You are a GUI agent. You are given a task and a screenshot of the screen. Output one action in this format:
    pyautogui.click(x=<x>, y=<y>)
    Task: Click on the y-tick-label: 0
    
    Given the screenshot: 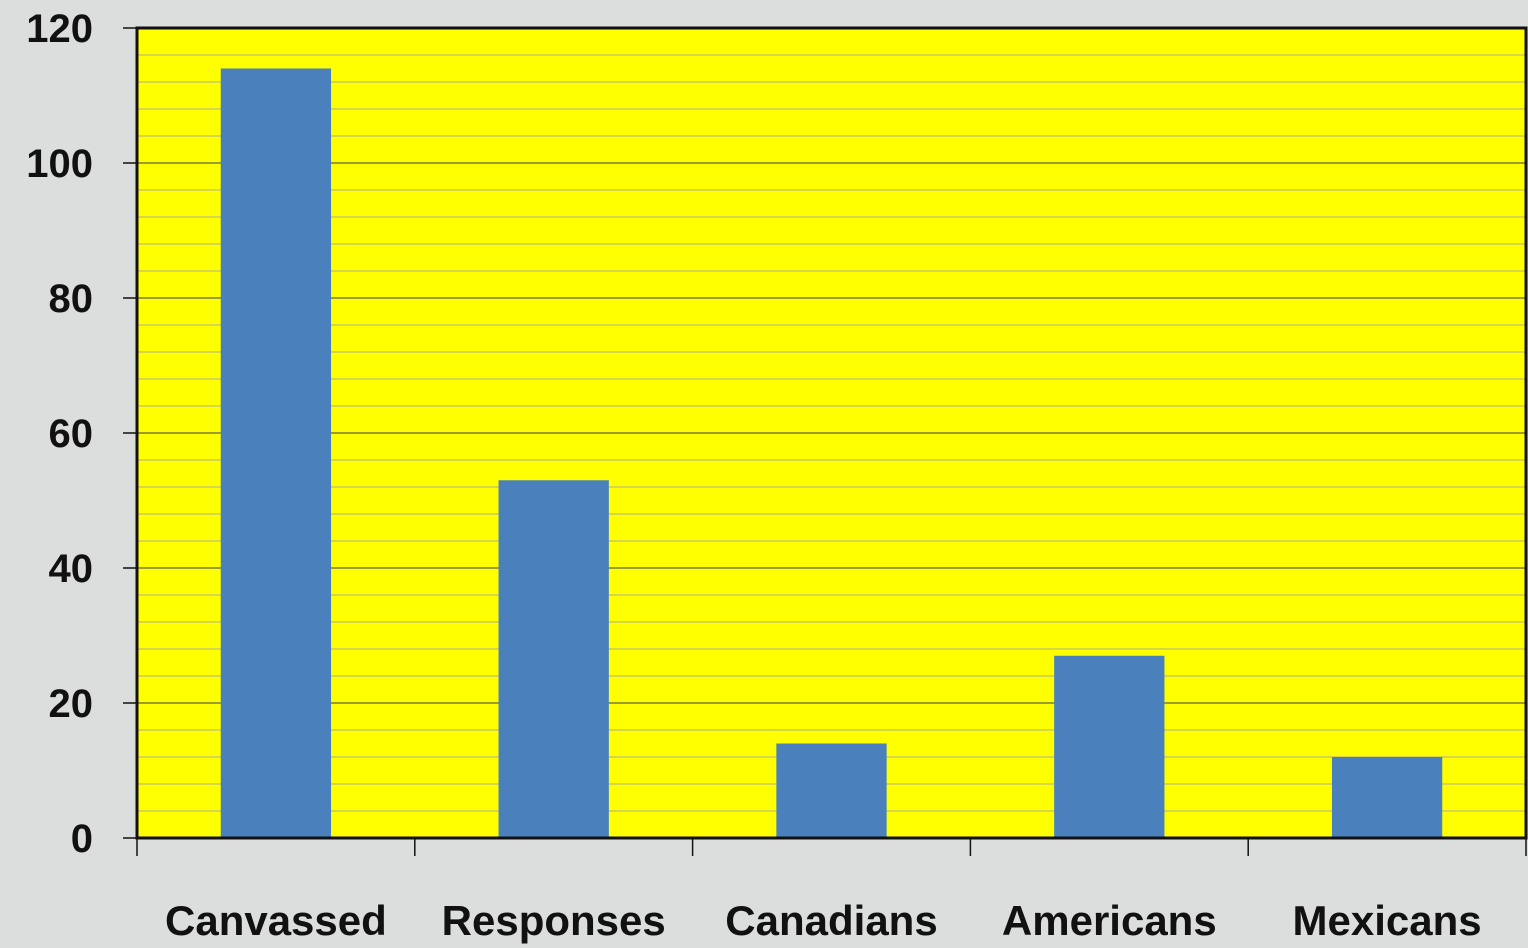 What is the action you would take?
    pyautogui.click(x=82, y=839)
    